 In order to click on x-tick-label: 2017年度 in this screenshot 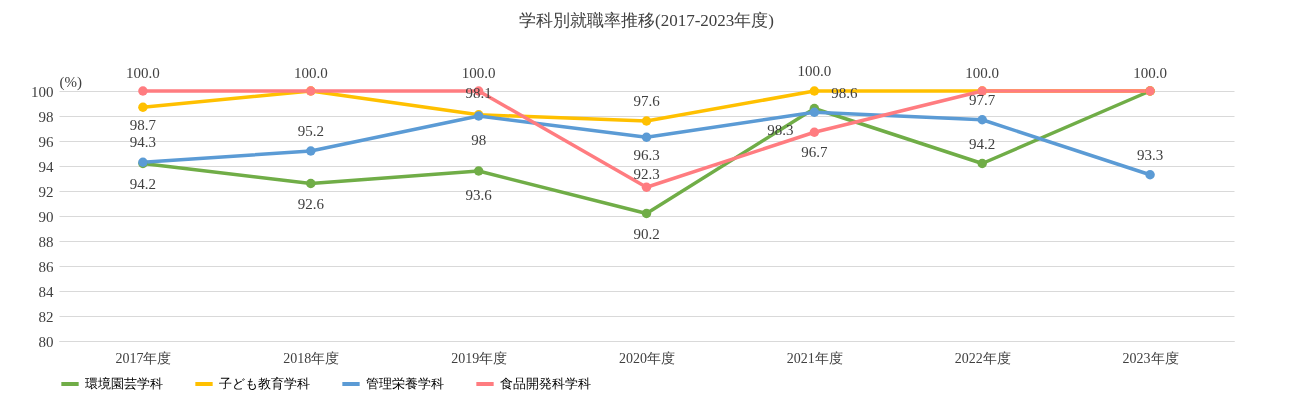, I will do `click(143, 358)`.